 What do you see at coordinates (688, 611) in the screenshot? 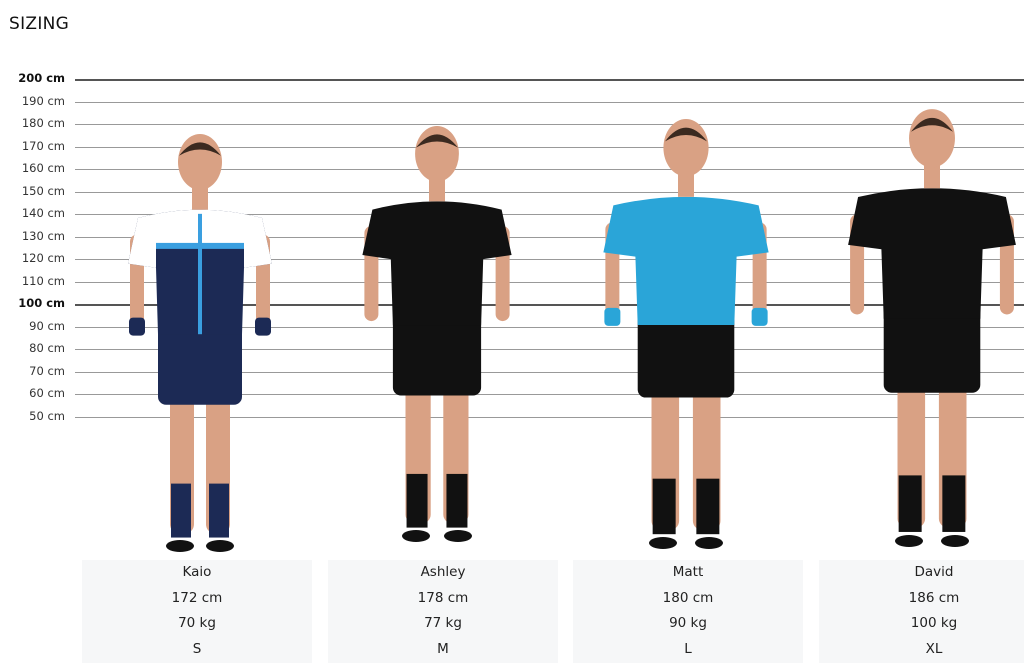
I see `model-card-matt: Matt 180 cm 90 kg L` at bounding box center [688, 611].